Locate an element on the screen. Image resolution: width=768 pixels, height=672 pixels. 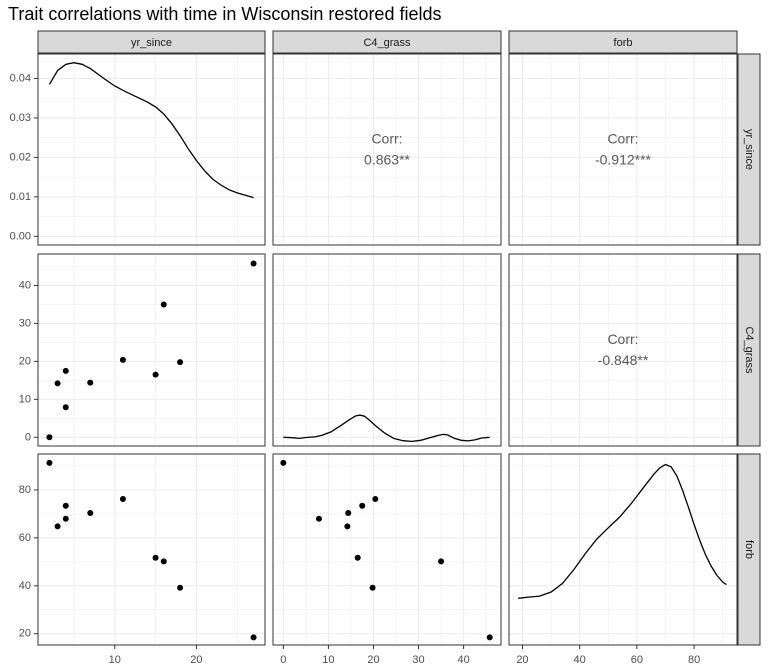
panel-C4_grass-C4_grass is located at coordinates (387, 350).